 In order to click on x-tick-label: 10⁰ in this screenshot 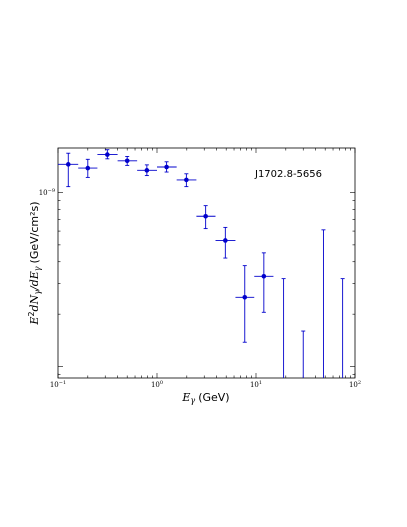, I will do `click(157, 384)`.